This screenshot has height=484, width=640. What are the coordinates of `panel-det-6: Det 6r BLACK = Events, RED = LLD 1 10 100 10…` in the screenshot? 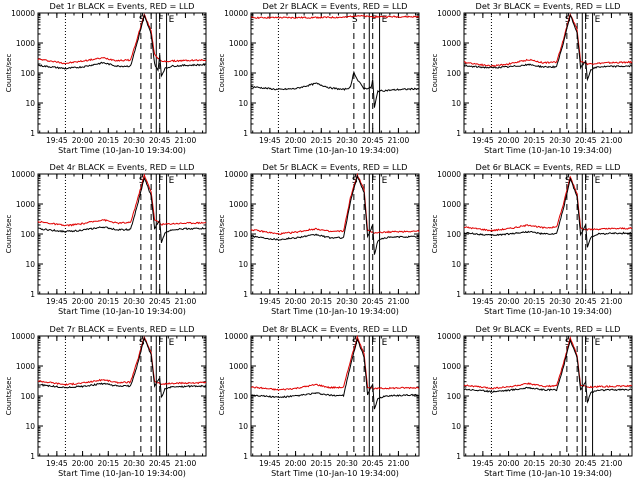 It's located at (532, 239).